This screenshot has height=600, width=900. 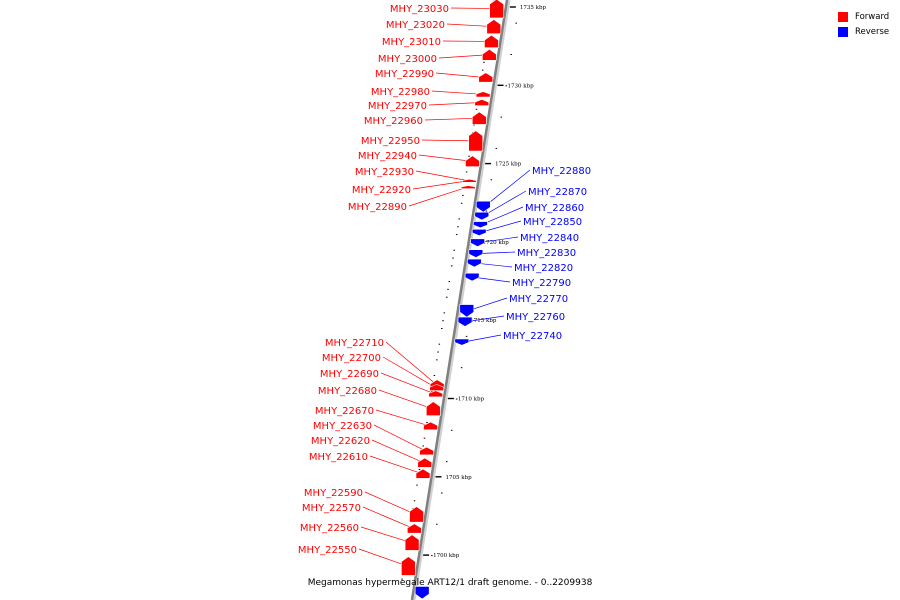 What do you see at coordinates (872, 31) in the screenshot?
I see `legend-label-reverse: Reverse` at bounding box center [872, 31].